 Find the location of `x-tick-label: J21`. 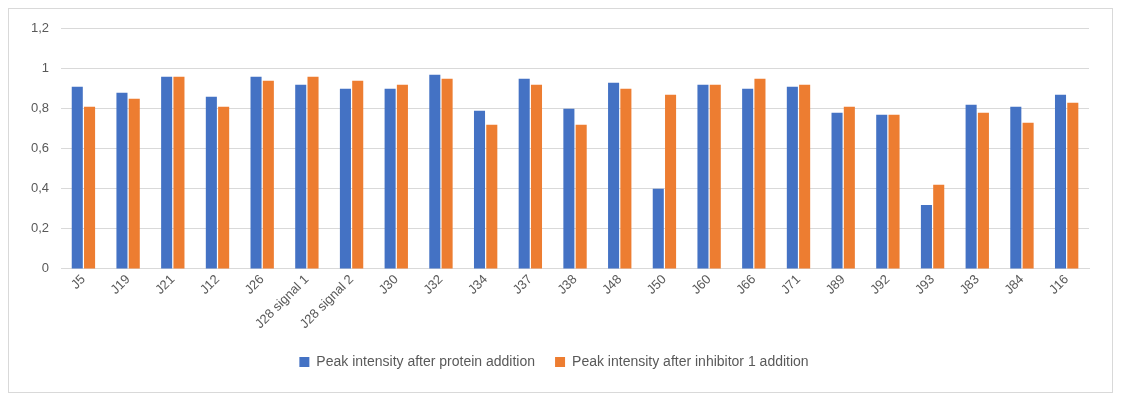

x-tick-label: J21 is located at coordinates (165, 284).